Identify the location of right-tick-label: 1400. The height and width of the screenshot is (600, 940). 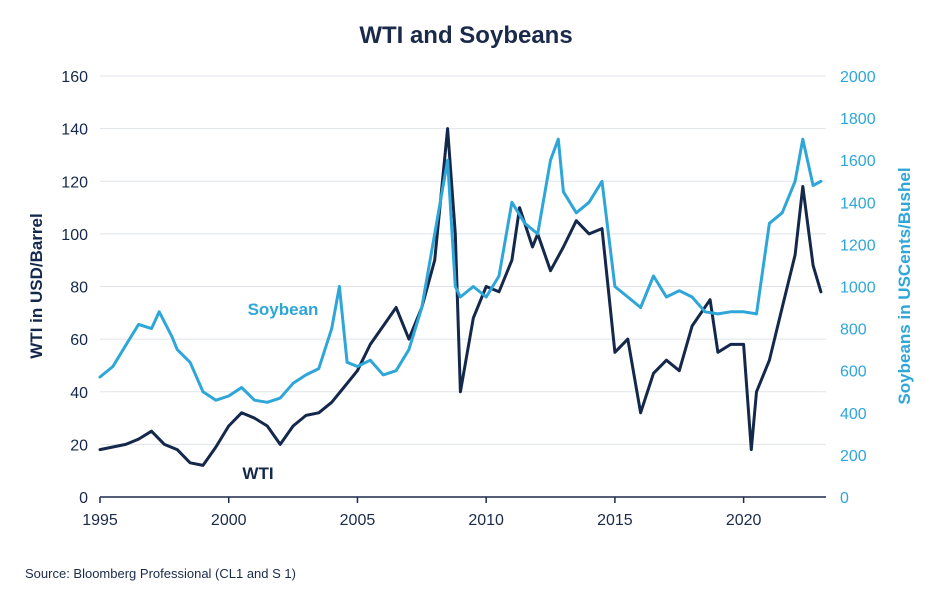
(858, 203).